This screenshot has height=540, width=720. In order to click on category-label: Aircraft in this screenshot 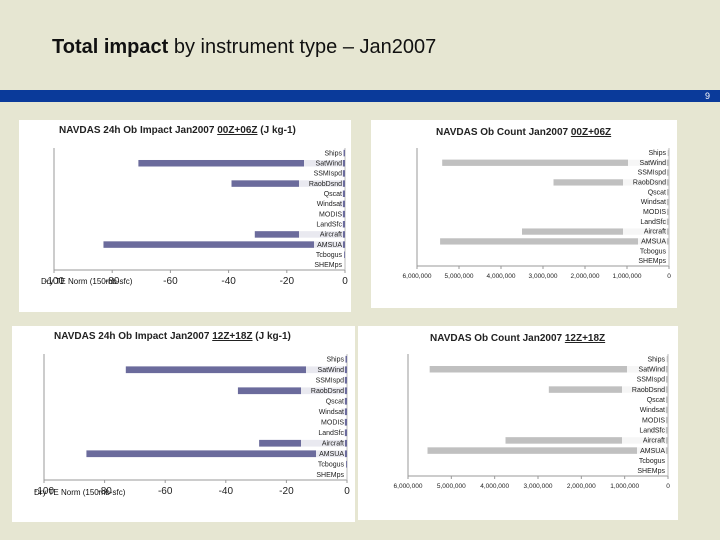, I will do `click(331, 235)`.